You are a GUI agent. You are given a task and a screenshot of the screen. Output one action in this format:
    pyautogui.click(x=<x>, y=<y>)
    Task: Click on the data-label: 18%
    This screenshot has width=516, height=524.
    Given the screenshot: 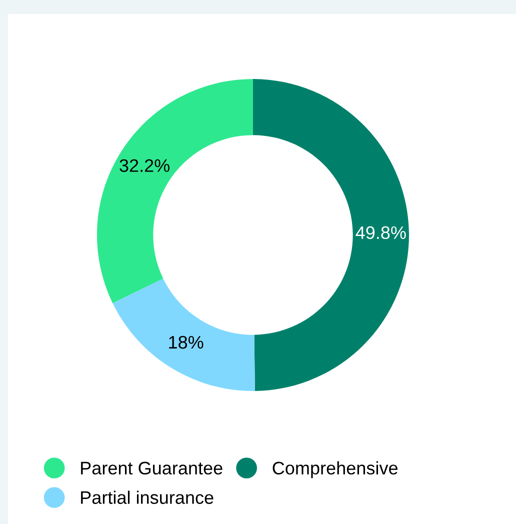 What is the action you would take?
    pyautogui.click(x=186, y=342)
    